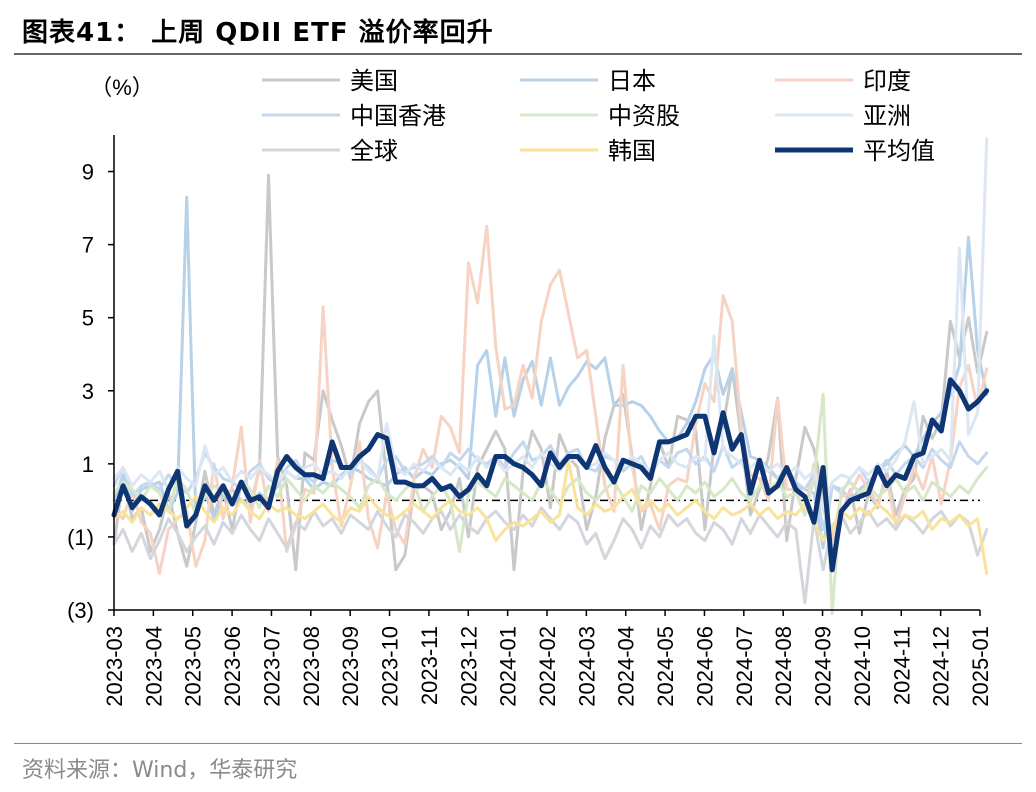  I want to click on x-tick-label: 2024-11, so click(901, 665).